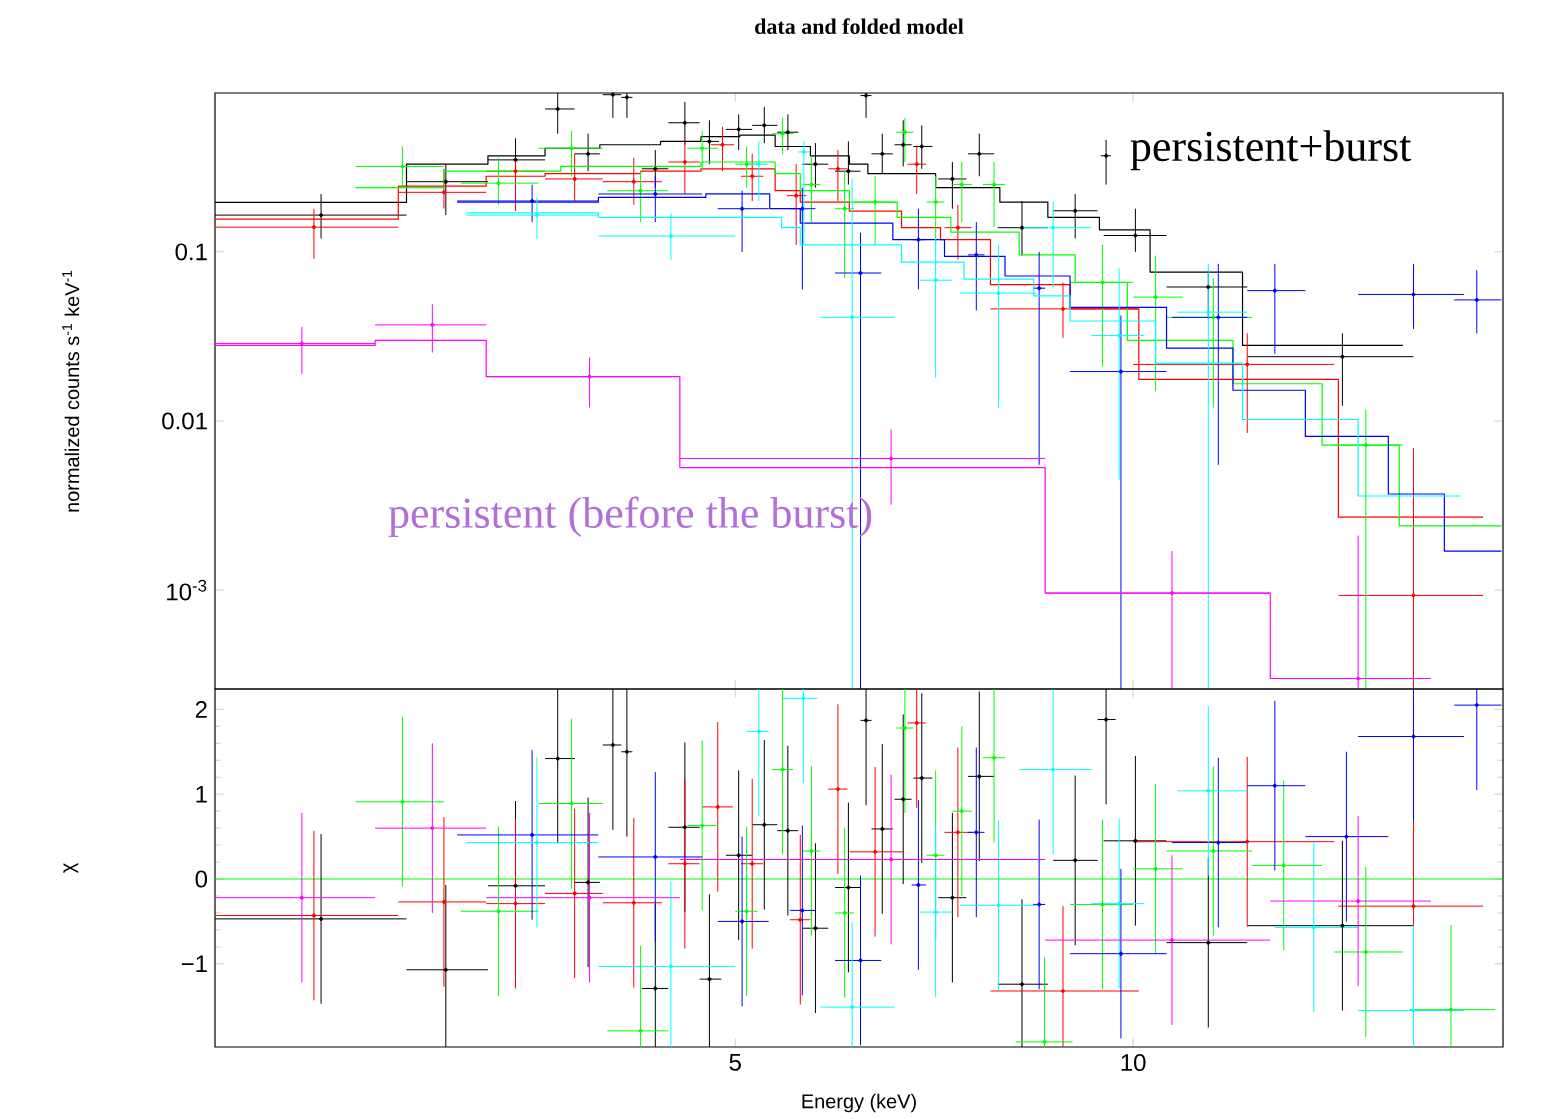 This screenshot has width=1550, height=1119. What do you see at coordinates (1133, 1063) in the screenshot?
I see `x-tick-label: 10` at bounding box center [1133, 1063].